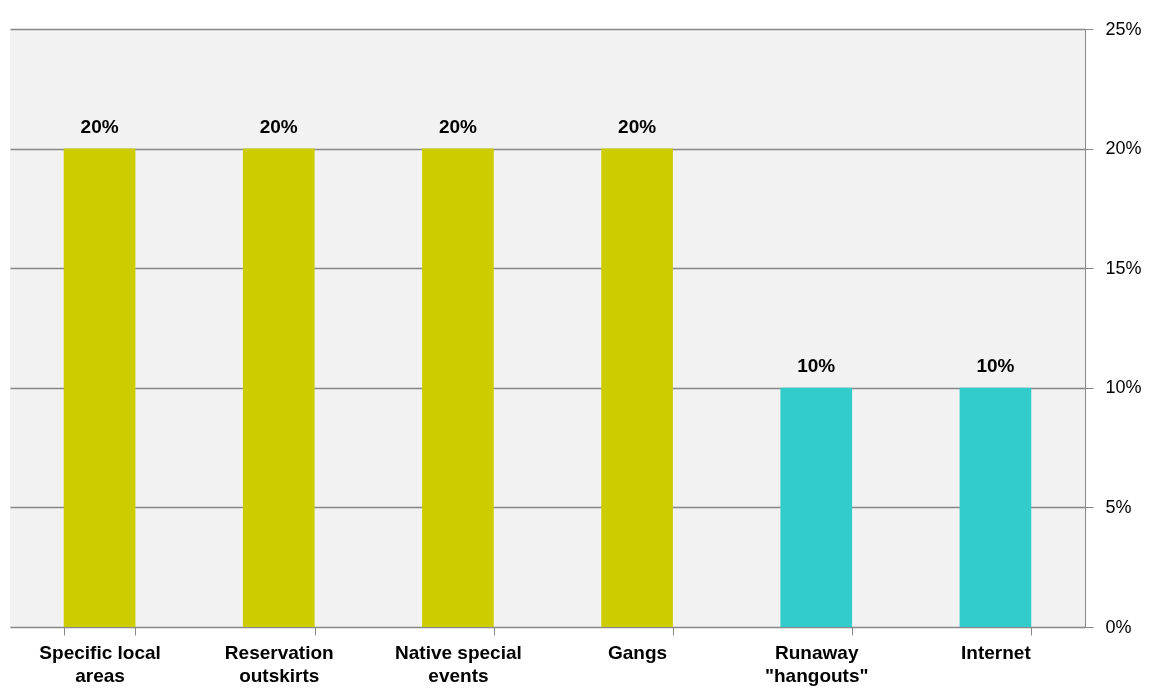  What do you see at coordinates (996, 652) in the screenshot?
I see `x-tick-label: Internet` at bounding box center [996, 652].